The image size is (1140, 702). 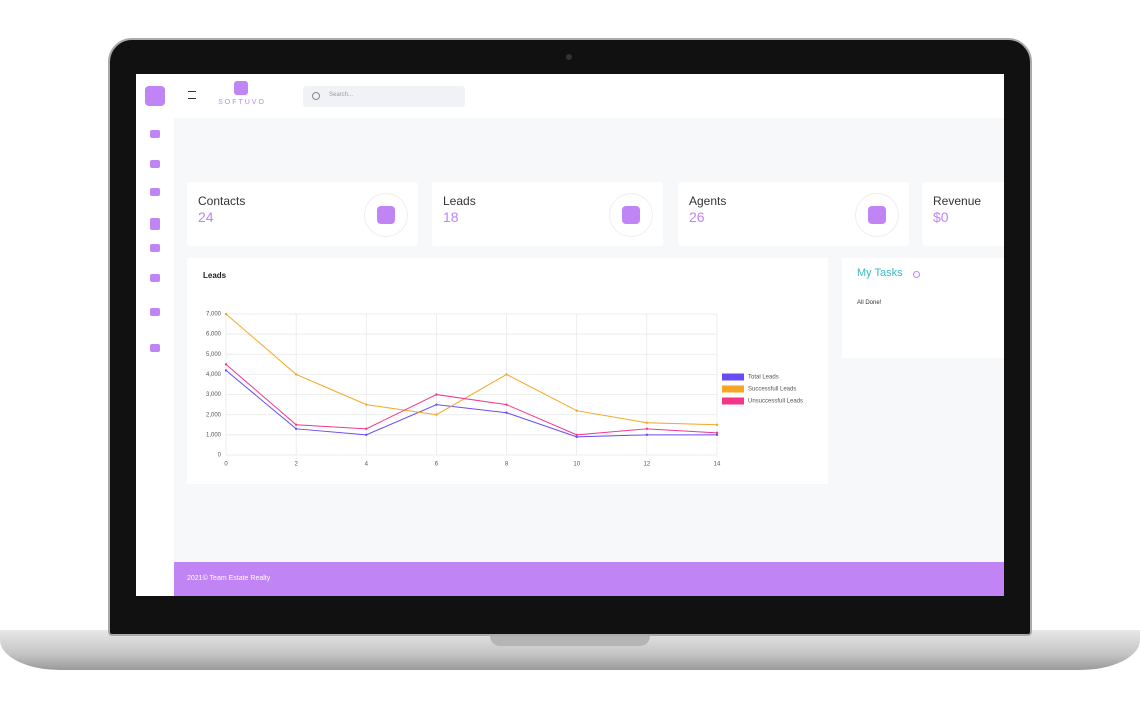 What do you see at coordinates (775, 402) in the screenshot?
I see `legend-label: Unsuccessfull Leads` at bounding box center [775, 402].